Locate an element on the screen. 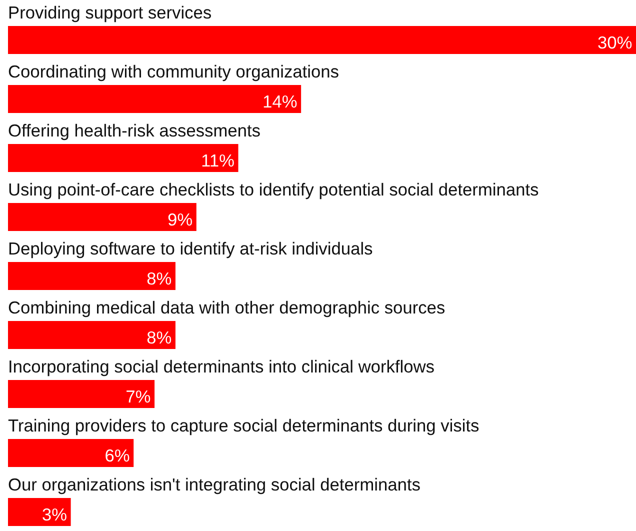 This screenshot has height=531, width=636. y-tick-label: Incorporating social determinants into clinical workflows is located at coordinates (222, 368).